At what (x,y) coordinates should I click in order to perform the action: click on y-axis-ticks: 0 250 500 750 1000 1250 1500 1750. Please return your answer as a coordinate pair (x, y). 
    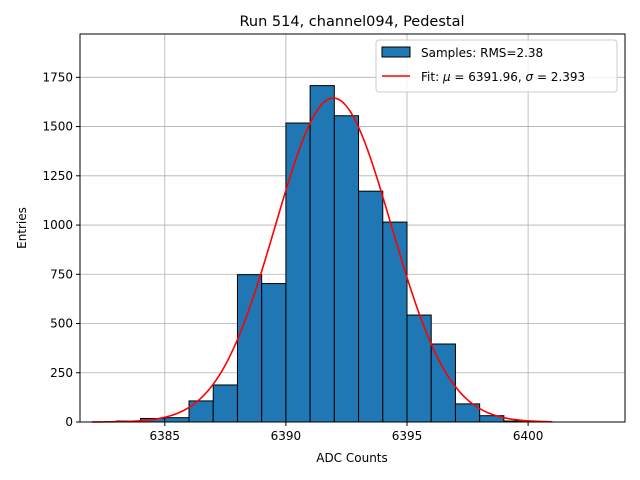
    Looking at the image, I should click on (61, 249).